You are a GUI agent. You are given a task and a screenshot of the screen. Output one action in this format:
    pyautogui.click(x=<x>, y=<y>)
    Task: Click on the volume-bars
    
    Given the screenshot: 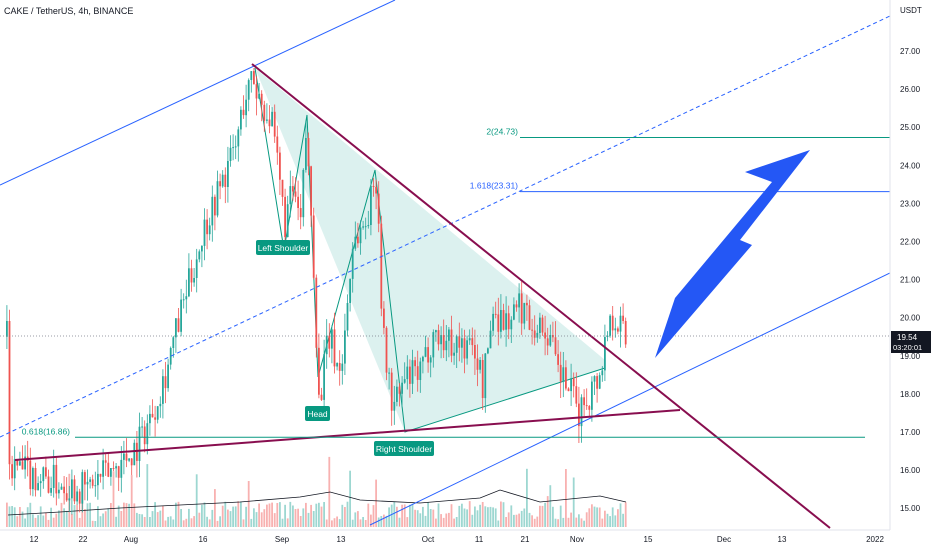 What is the action you would take?
    pyautogui.click(x=316, y=491)
    